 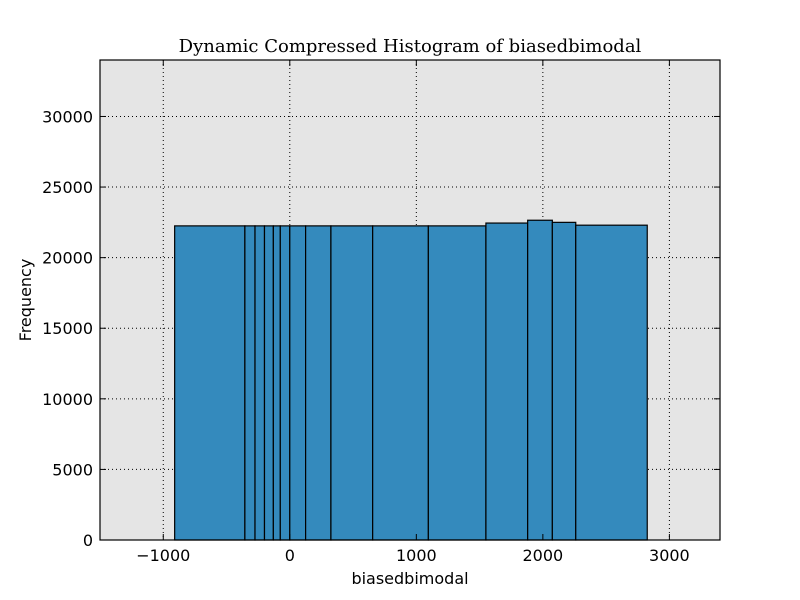 What do you see at coordinates (409, 578) in the screenshot?
I see `x-axis-label: biasedbimodal` at bounding box center [409, 578].